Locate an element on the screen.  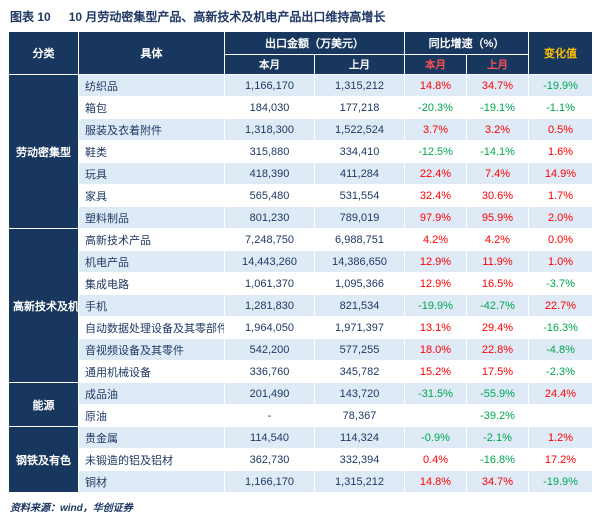
table-row: 通用机械设备 336,760 345,782 15.2% 17.5% -2.3% is located at coordinates (301, 371).